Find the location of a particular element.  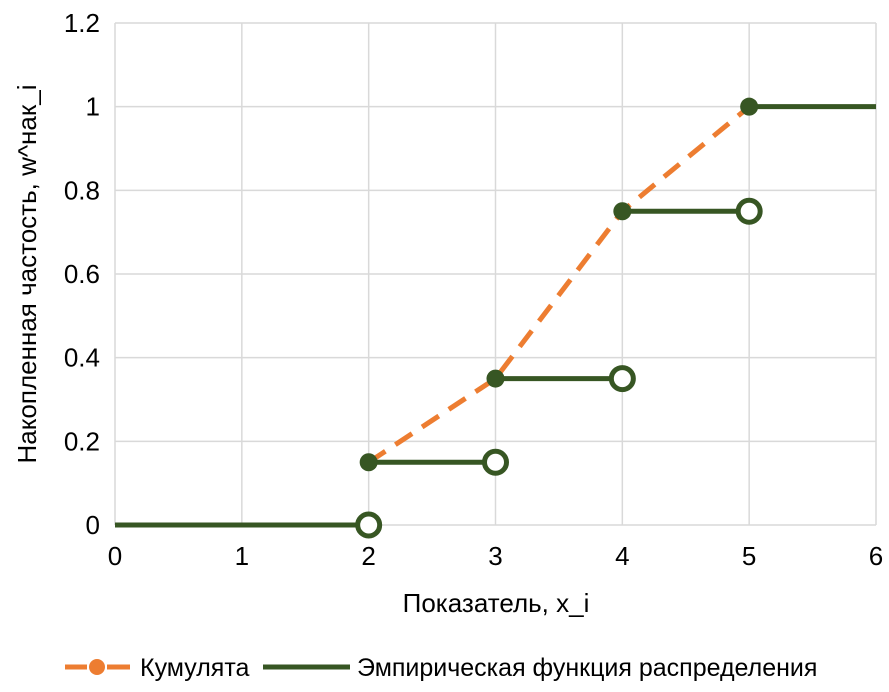

legend-item-cumulative: Кумулята is located at coordinates (157, 668).